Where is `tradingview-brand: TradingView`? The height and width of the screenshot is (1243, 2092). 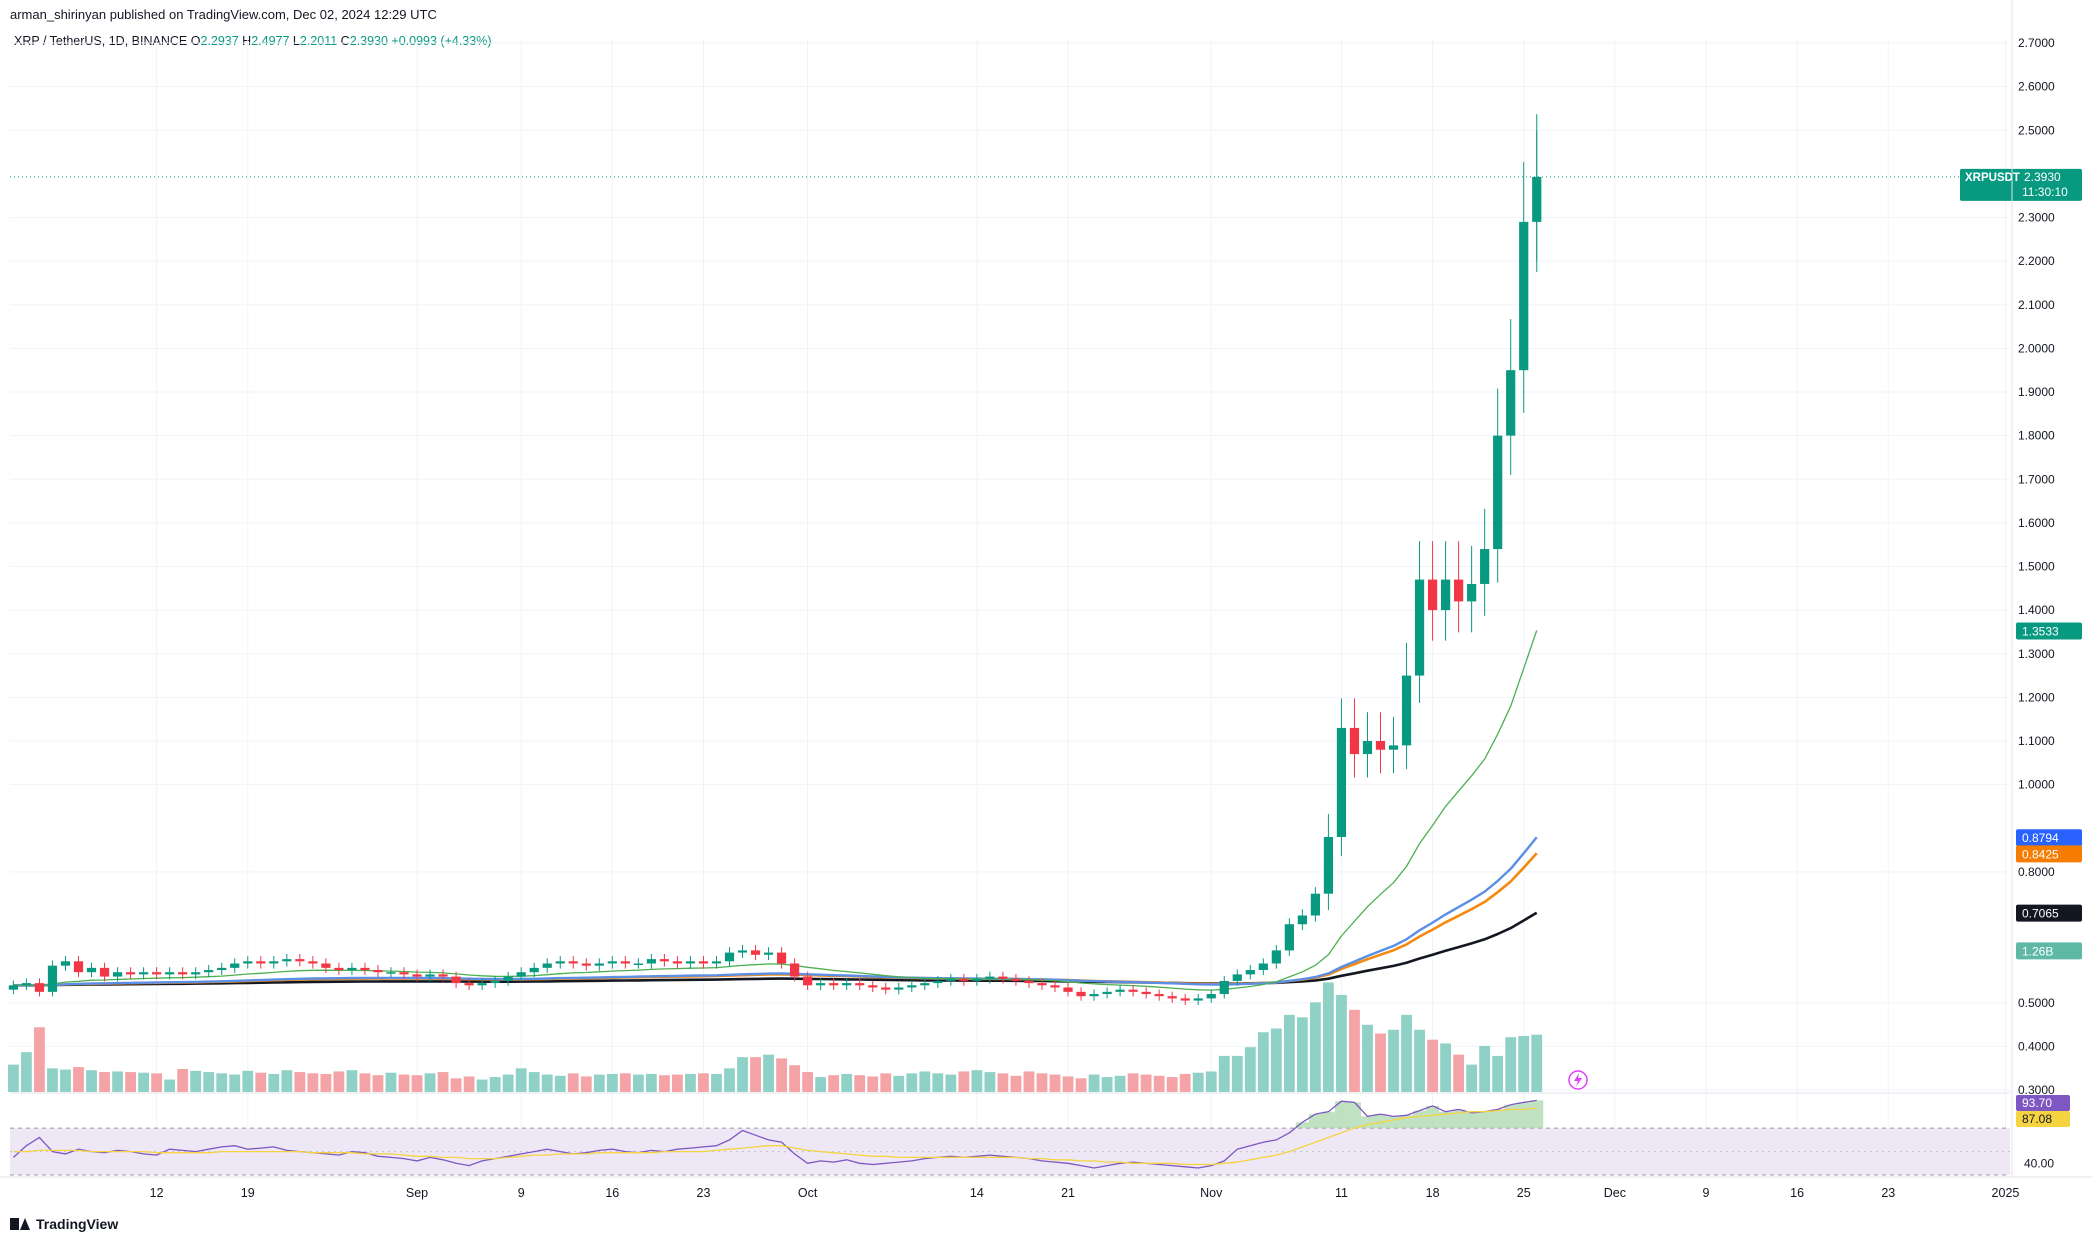 tradingview-brand: TradingView is located at coordinates (64, 1224).